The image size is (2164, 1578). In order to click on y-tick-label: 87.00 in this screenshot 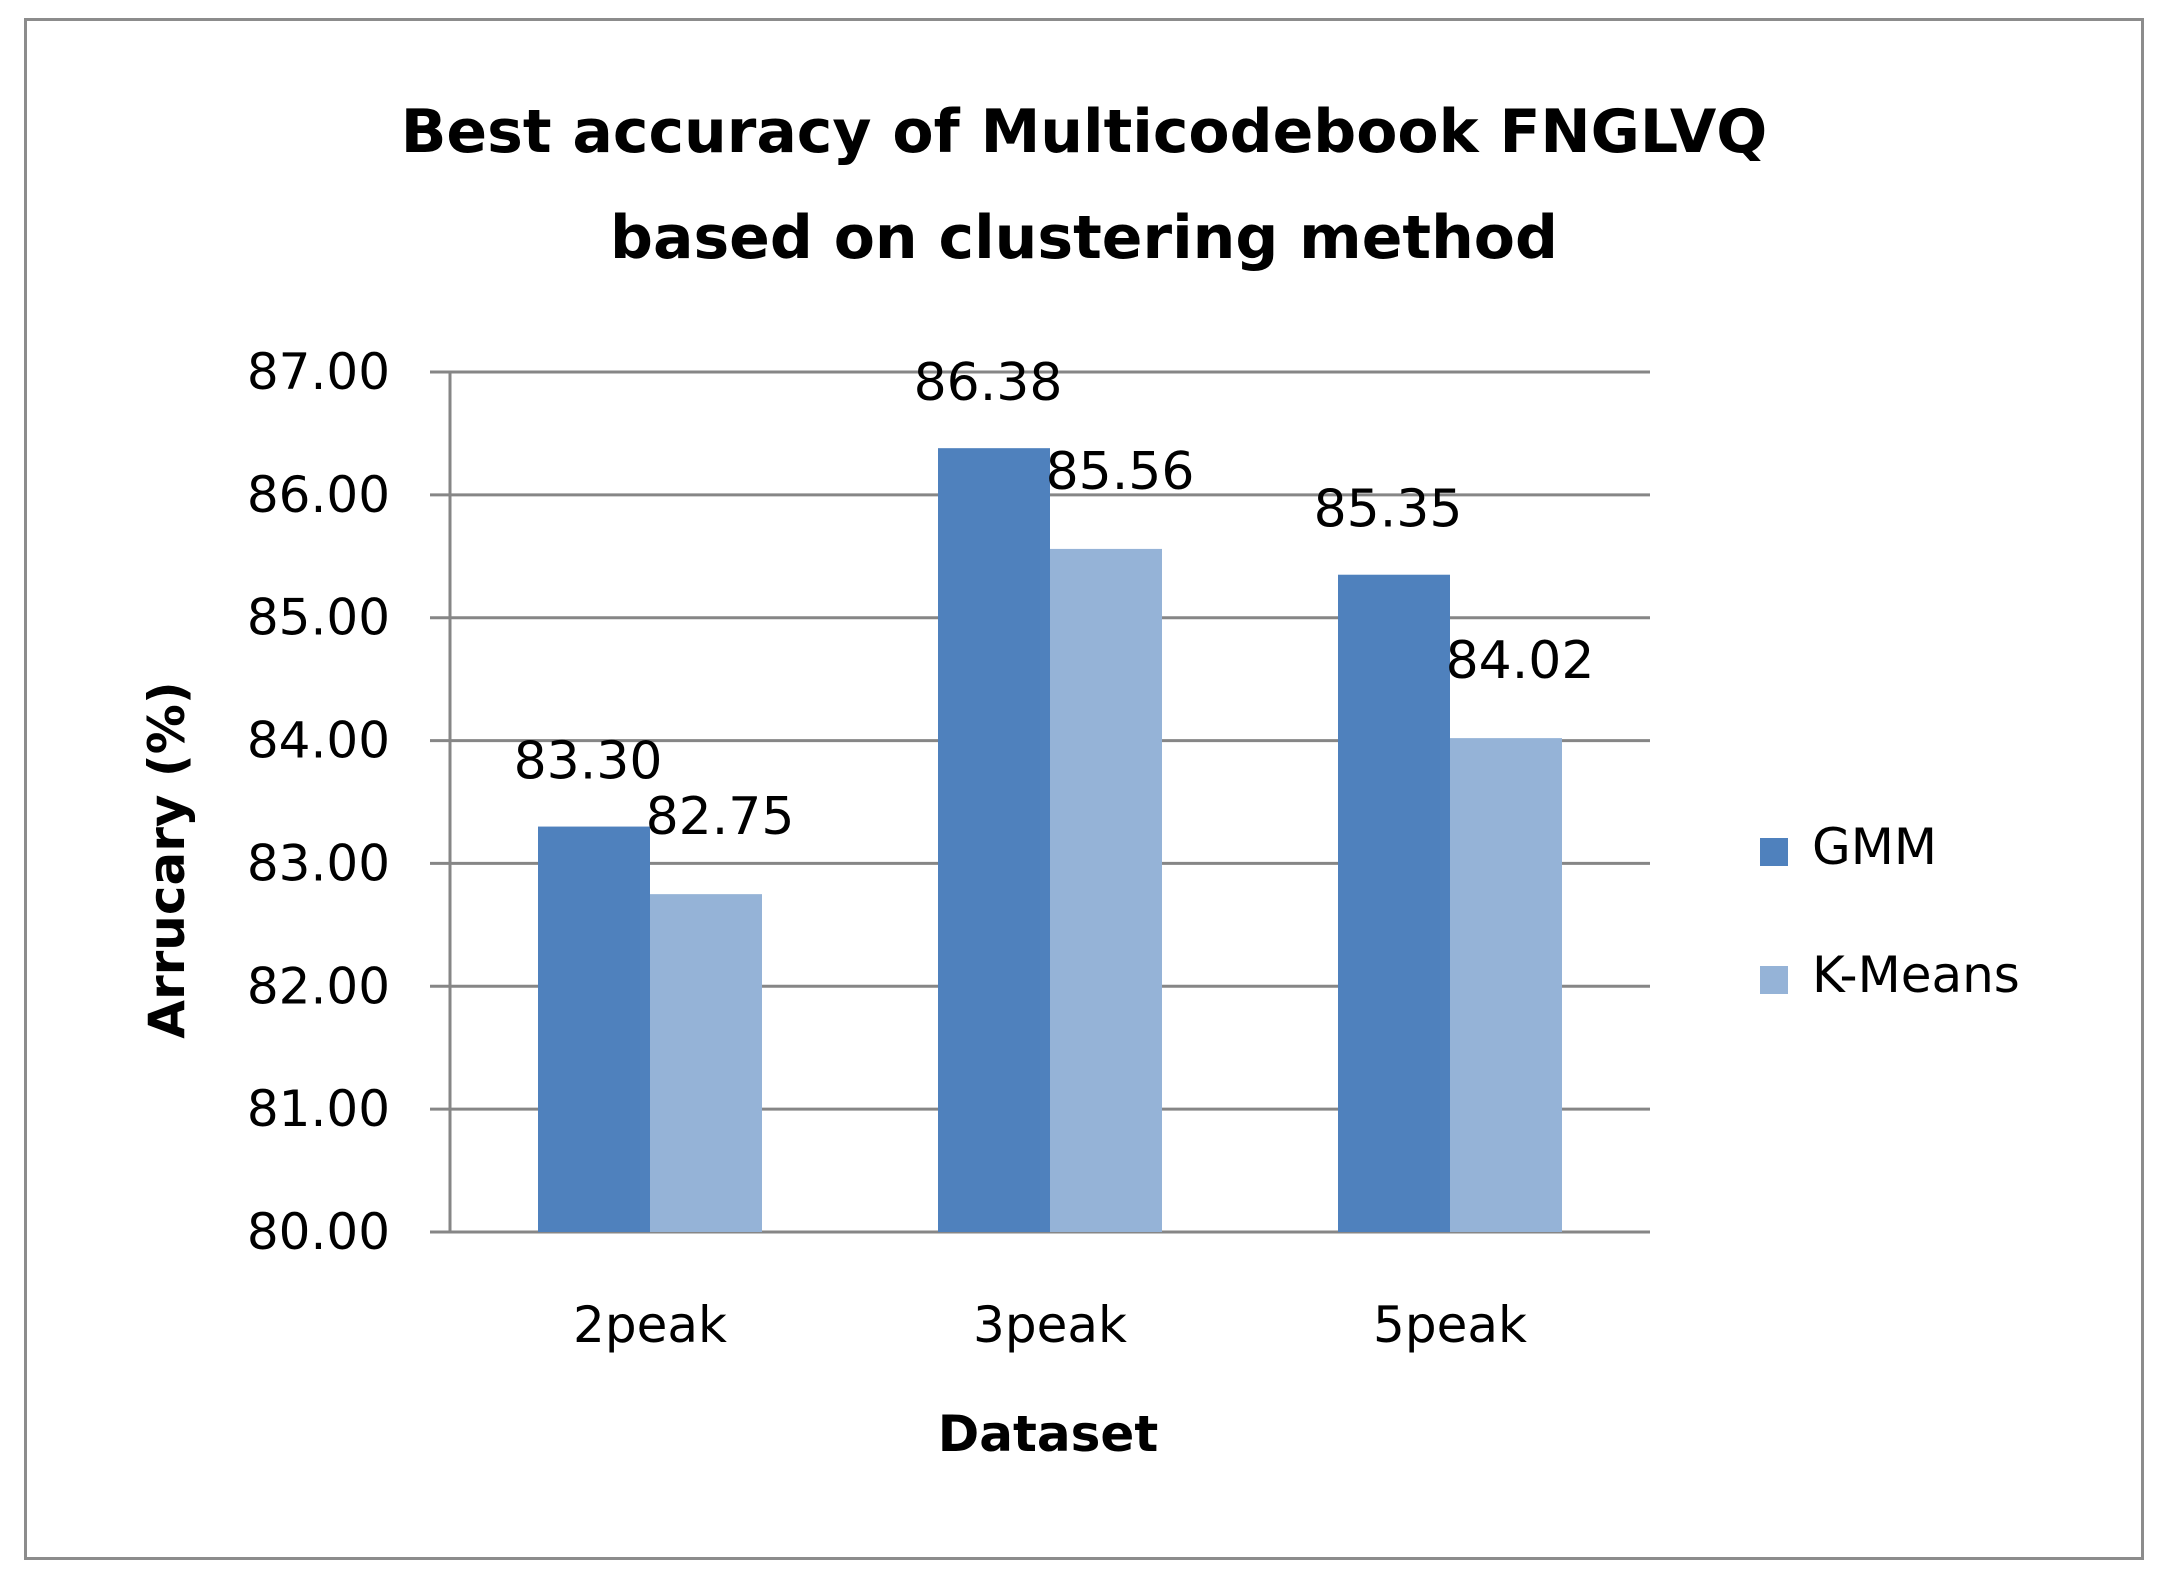, I will do `click(318, 372)`.